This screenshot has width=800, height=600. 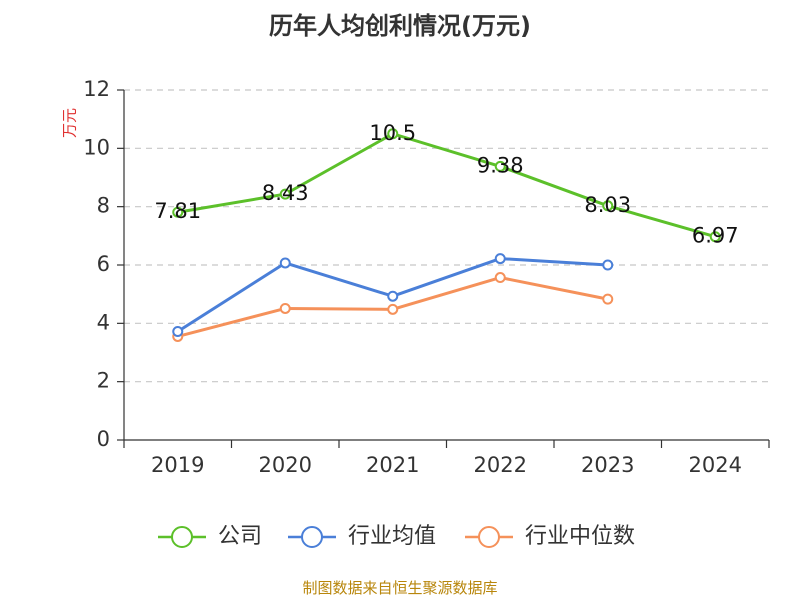 What do you see at coordinates (400, 588) in the screenshot?
I see `source-note: 制图数据来自恒生聚源数据库` at bounding box center [400, 588].